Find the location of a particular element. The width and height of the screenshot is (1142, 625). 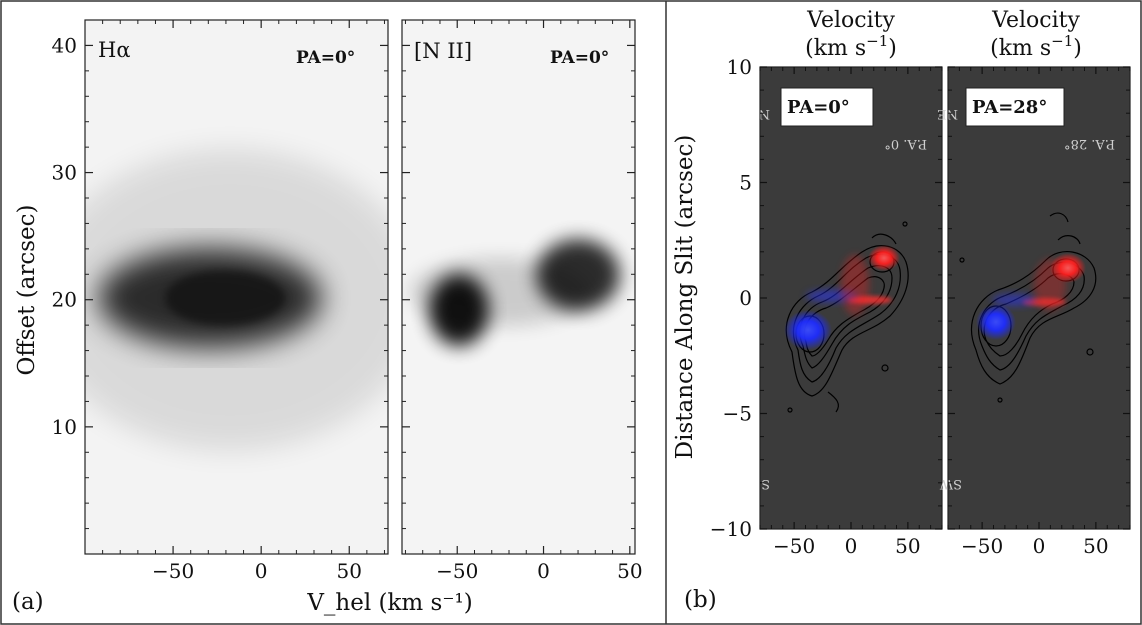

nii-title: [N II] is located at coordinates (443, 51).